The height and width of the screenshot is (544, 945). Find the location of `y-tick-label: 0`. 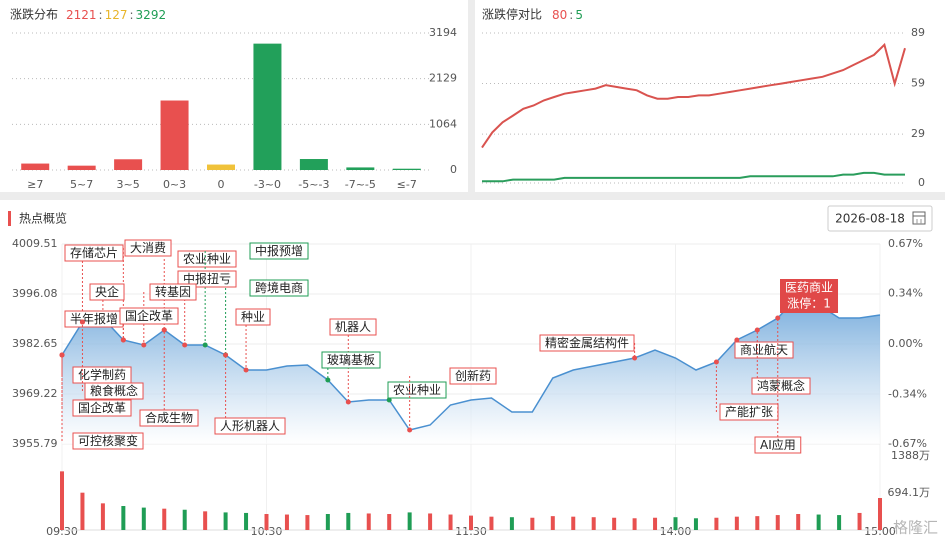

y-tick-label: 0 is located at coordinates (921, 182).